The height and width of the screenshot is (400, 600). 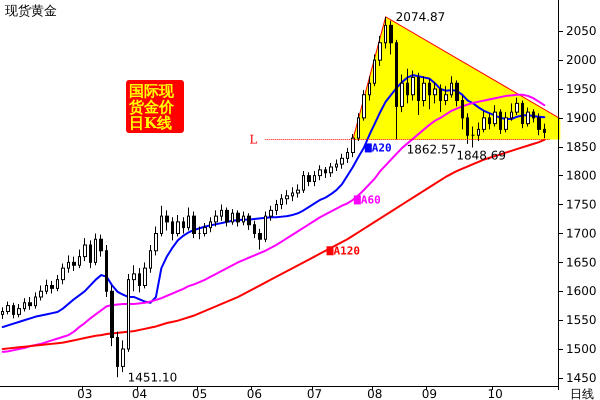 What do you see at coordinates (382, 147) in the screenshot?
I see `series-label: A20` at bounding box center [382, 147].